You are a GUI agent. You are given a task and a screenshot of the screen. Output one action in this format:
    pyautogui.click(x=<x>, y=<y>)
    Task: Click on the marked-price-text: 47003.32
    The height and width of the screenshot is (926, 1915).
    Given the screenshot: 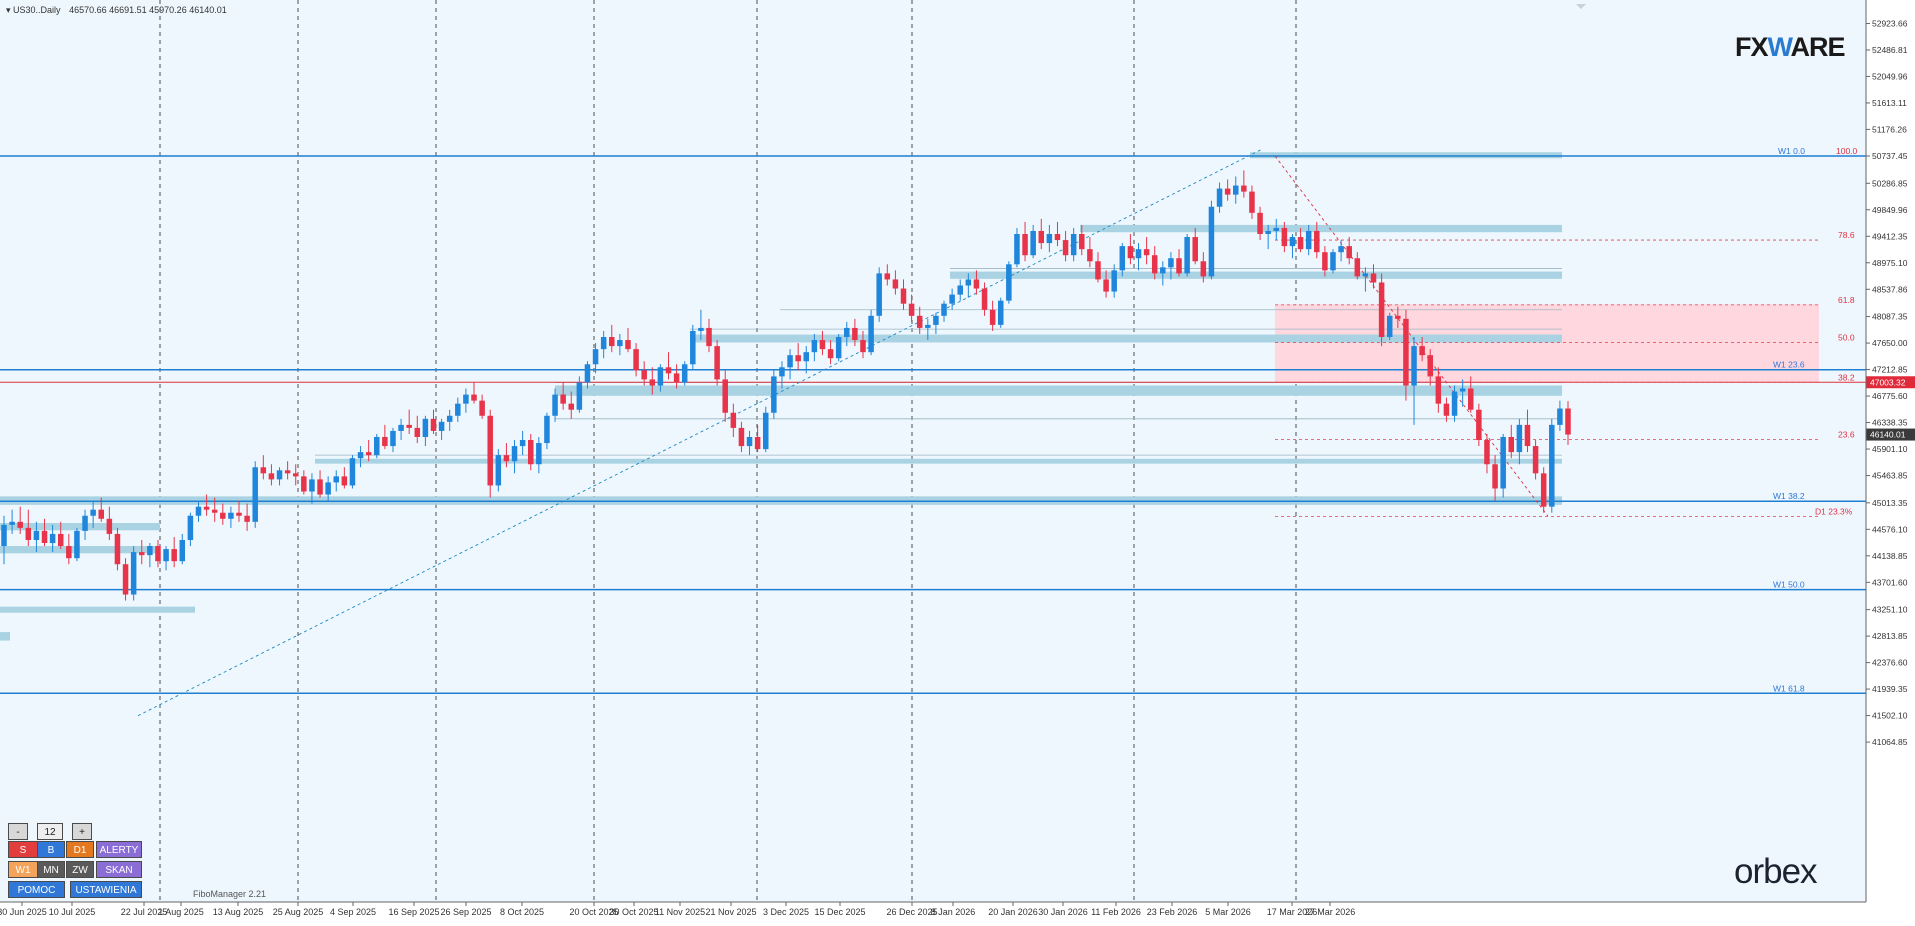 What is the action you would take?
    pyautogui.click(x=1888, y=382)
    